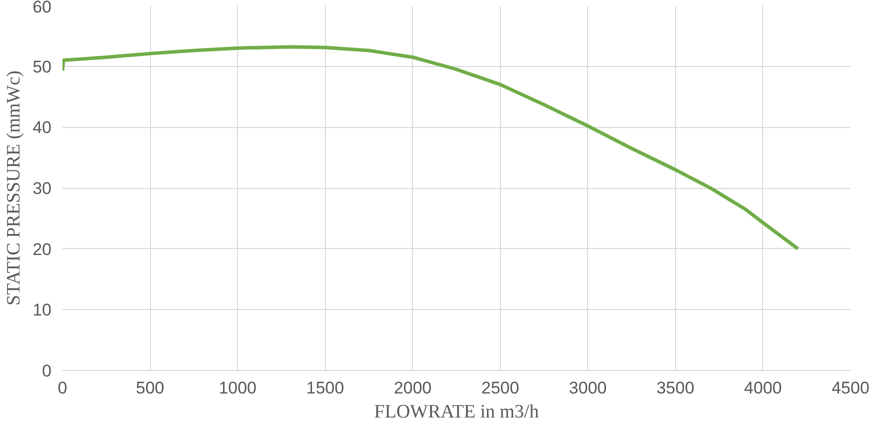  What do you see at coordinates (587, 388) in the screenshot?
I see `x-tick-label: 3000` at bounding box center [587, 388].